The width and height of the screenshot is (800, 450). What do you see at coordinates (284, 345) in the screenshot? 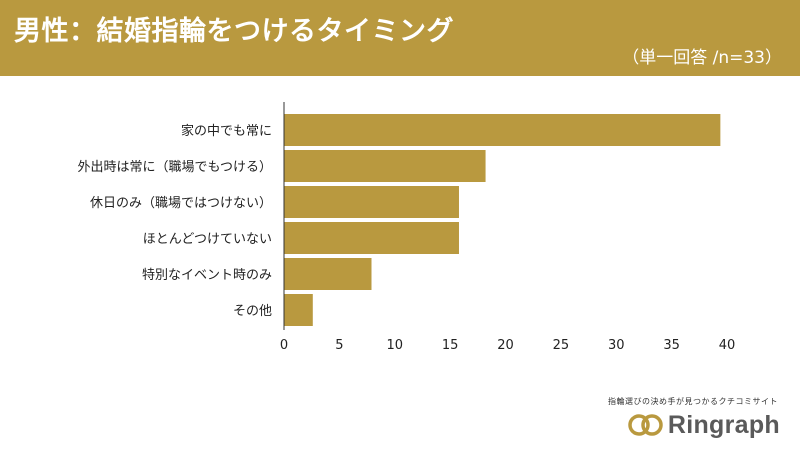
I see `x-tick-label: 0` at bounding box center [284, 345].